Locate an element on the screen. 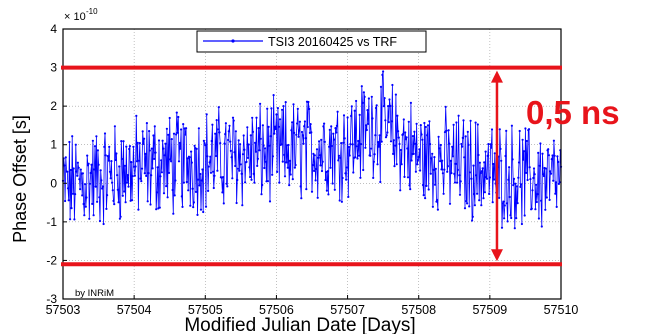 This screenshot has height=334, width=651. x-tick-label: 57506 is located at coordinates (276, 310).